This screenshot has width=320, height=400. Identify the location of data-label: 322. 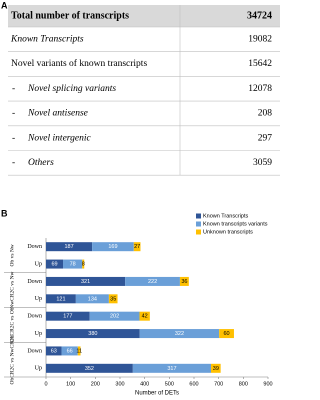
(179, 334).